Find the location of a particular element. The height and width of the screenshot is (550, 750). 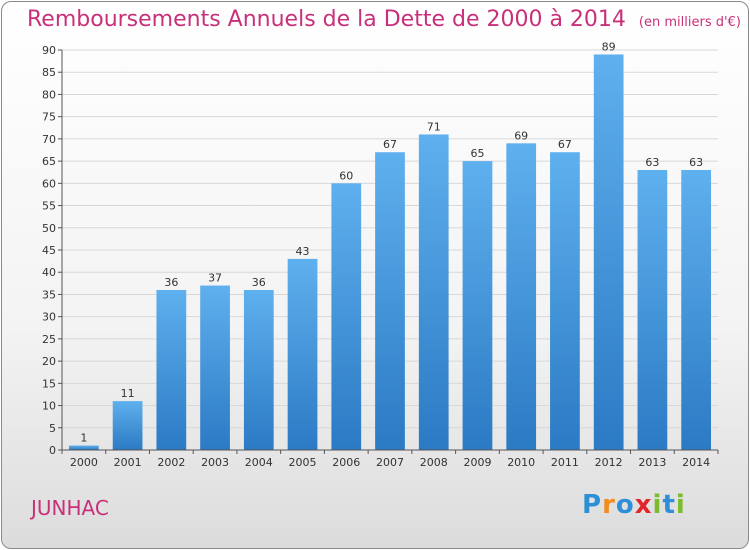

x-tick-label: 2005 is located at coordinates (303, 462).